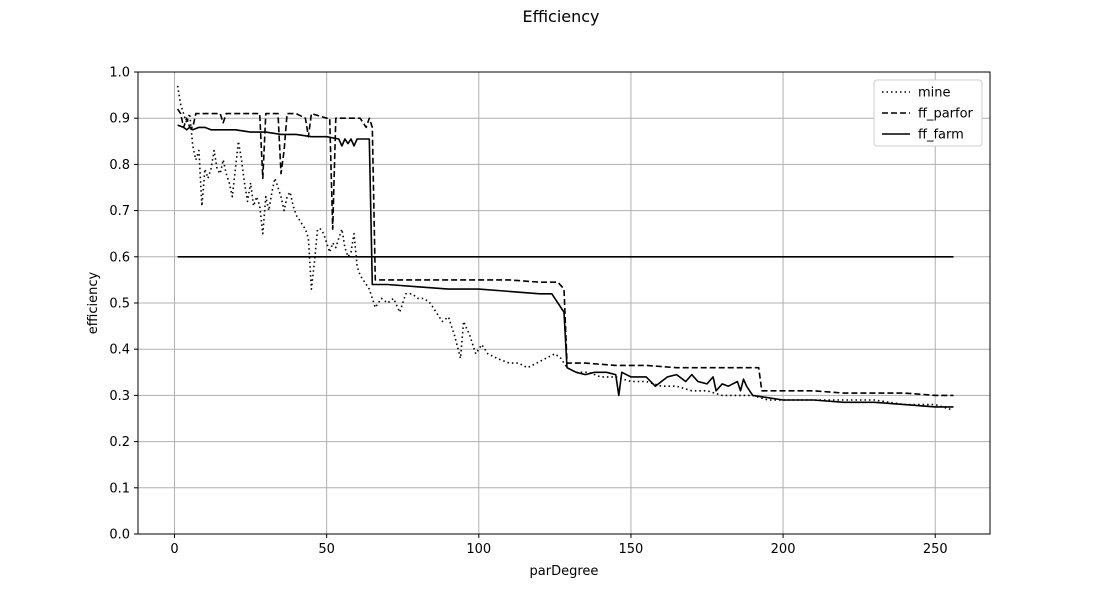 The image size is (1100, 600). I want to click on x-tick-label-4: 200, so click(783, 549).